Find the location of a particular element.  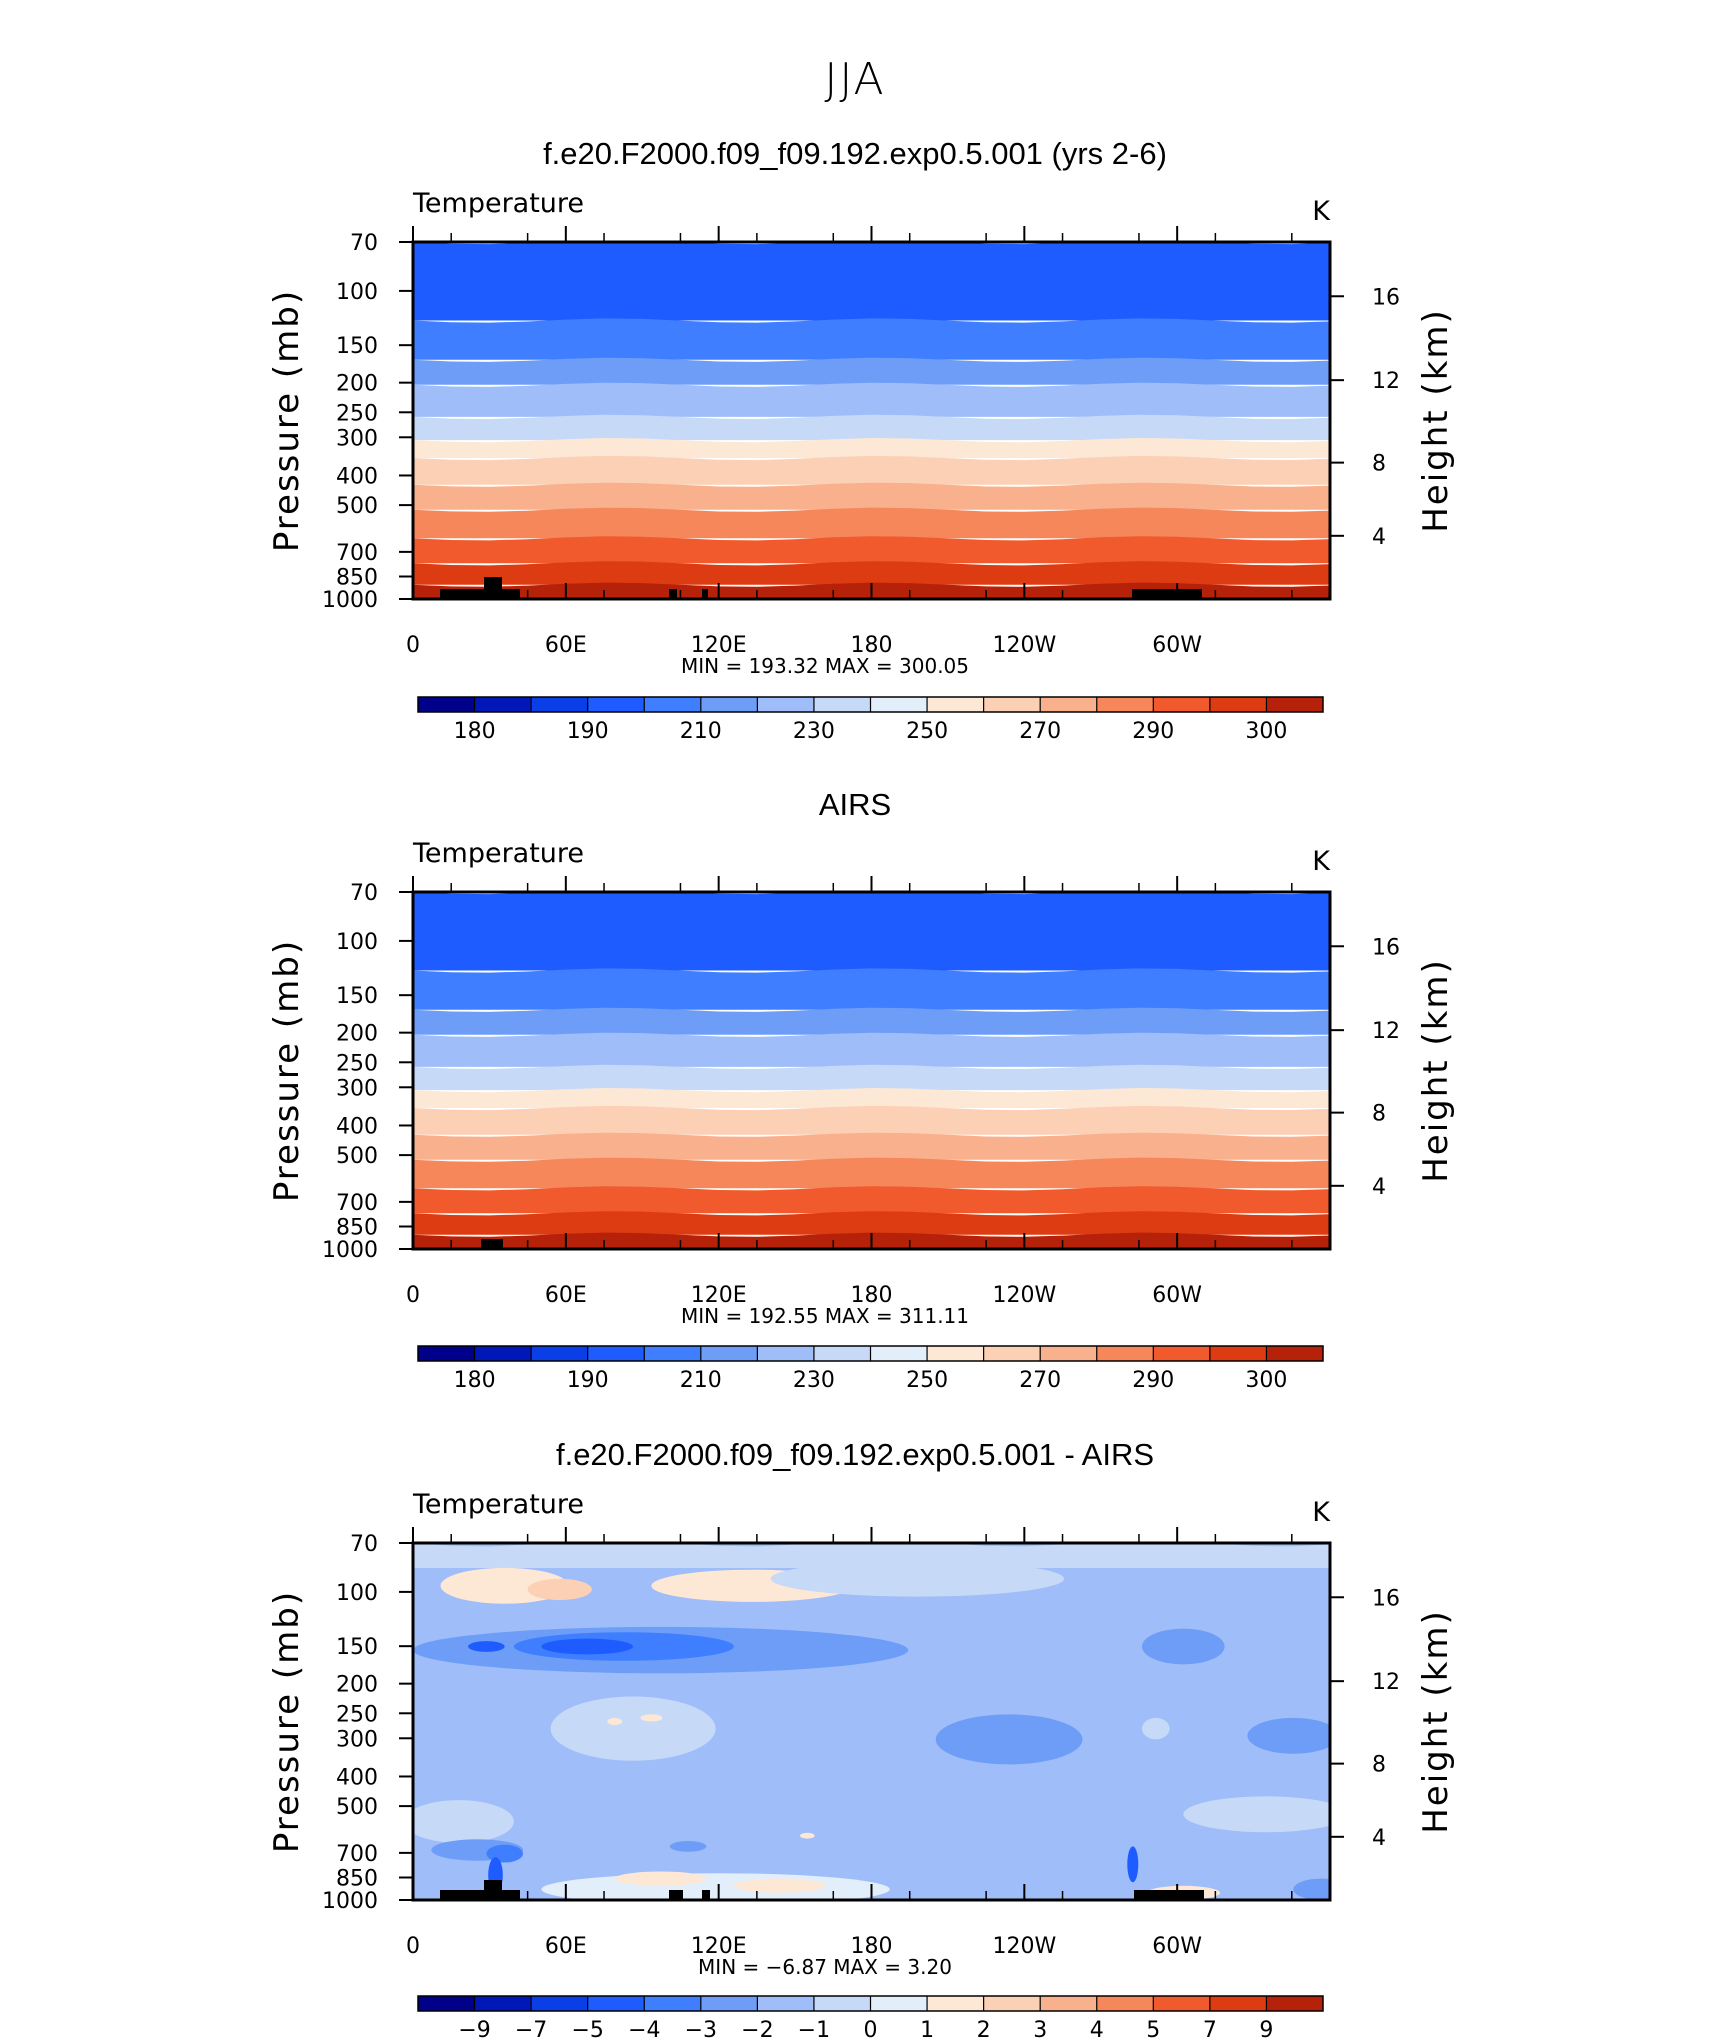

pressure-tick-label: 300 is located at coordinates (357, 1088).